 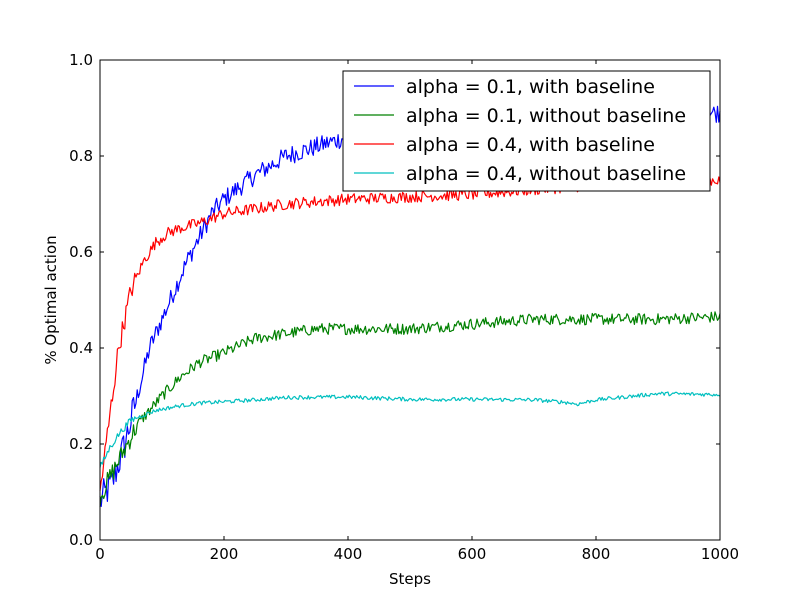 What do you see at coordinates (81, 444) in the screenshot?
I see `y-tick-label: 0.2` at bounding box center [81, 444].